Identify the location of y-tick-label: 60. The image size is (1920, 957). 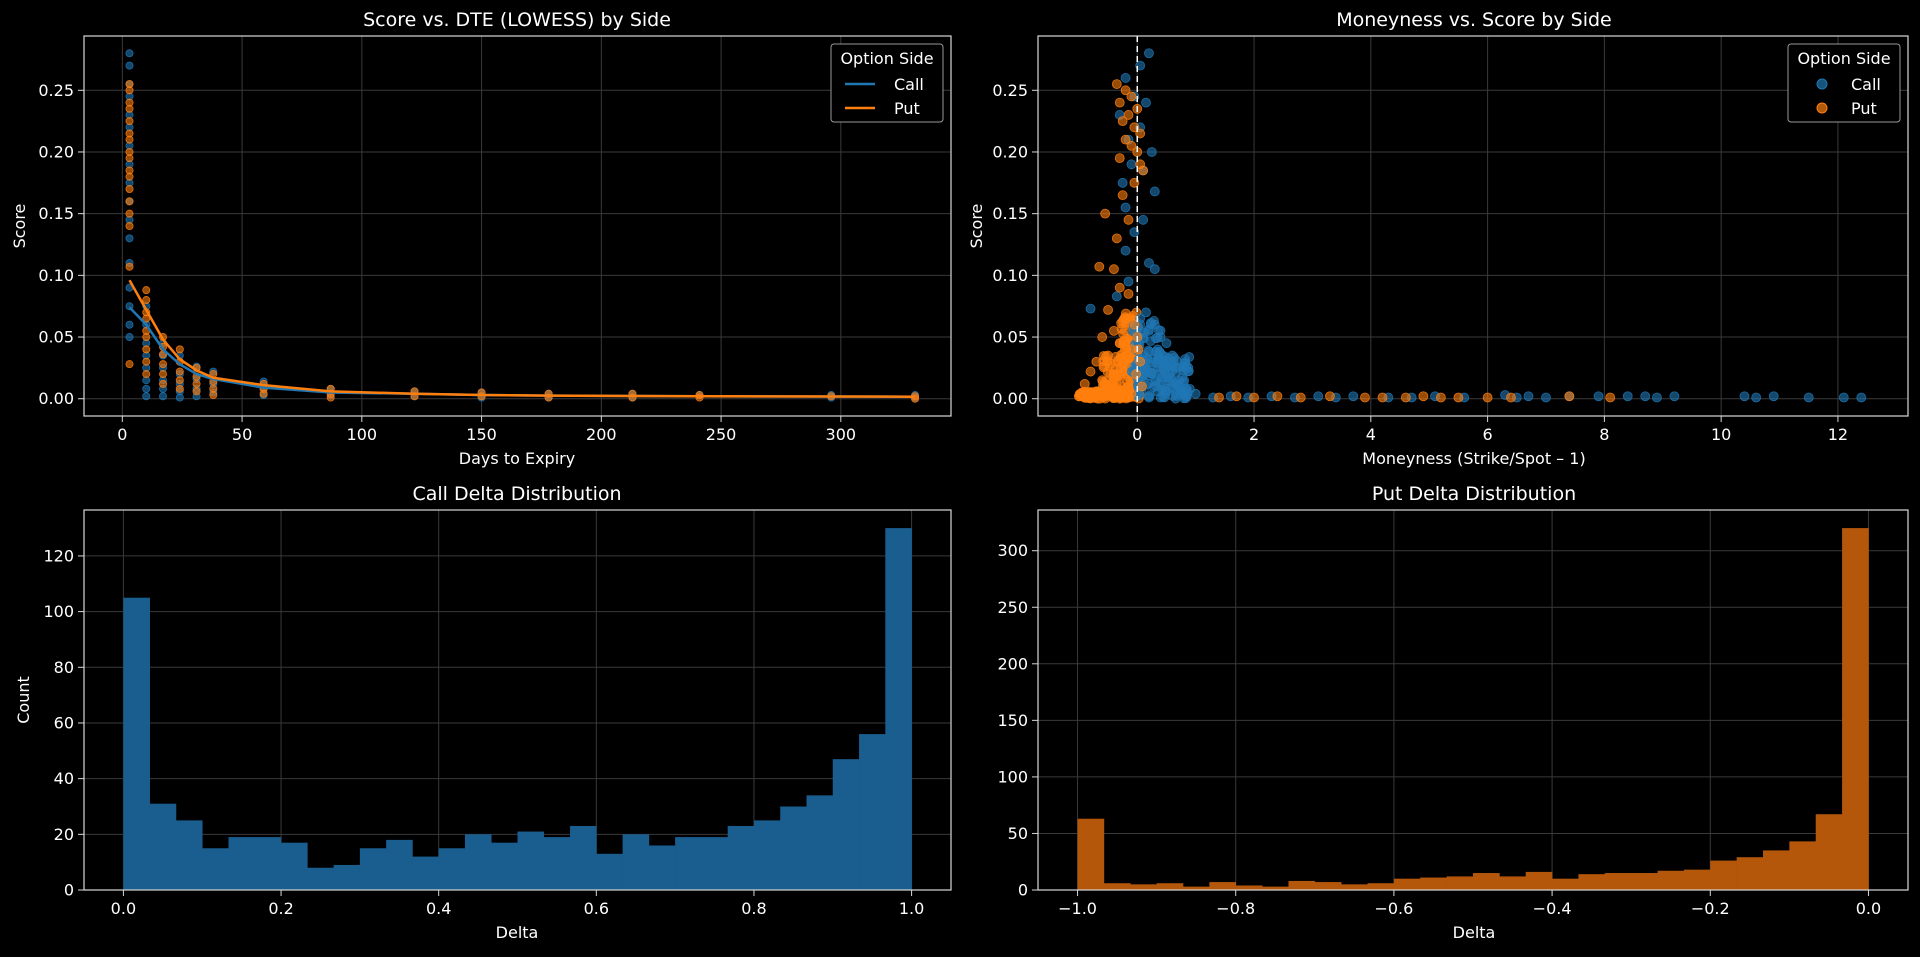
(64, 722).